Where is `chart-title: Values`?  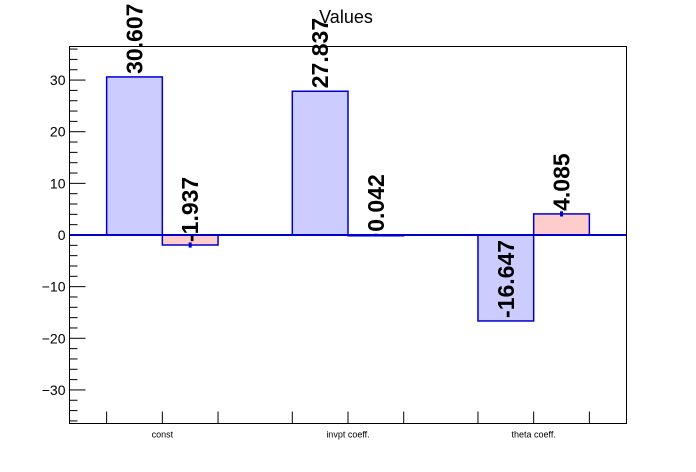
chart-title: Values is located at coordinates (346, 17).